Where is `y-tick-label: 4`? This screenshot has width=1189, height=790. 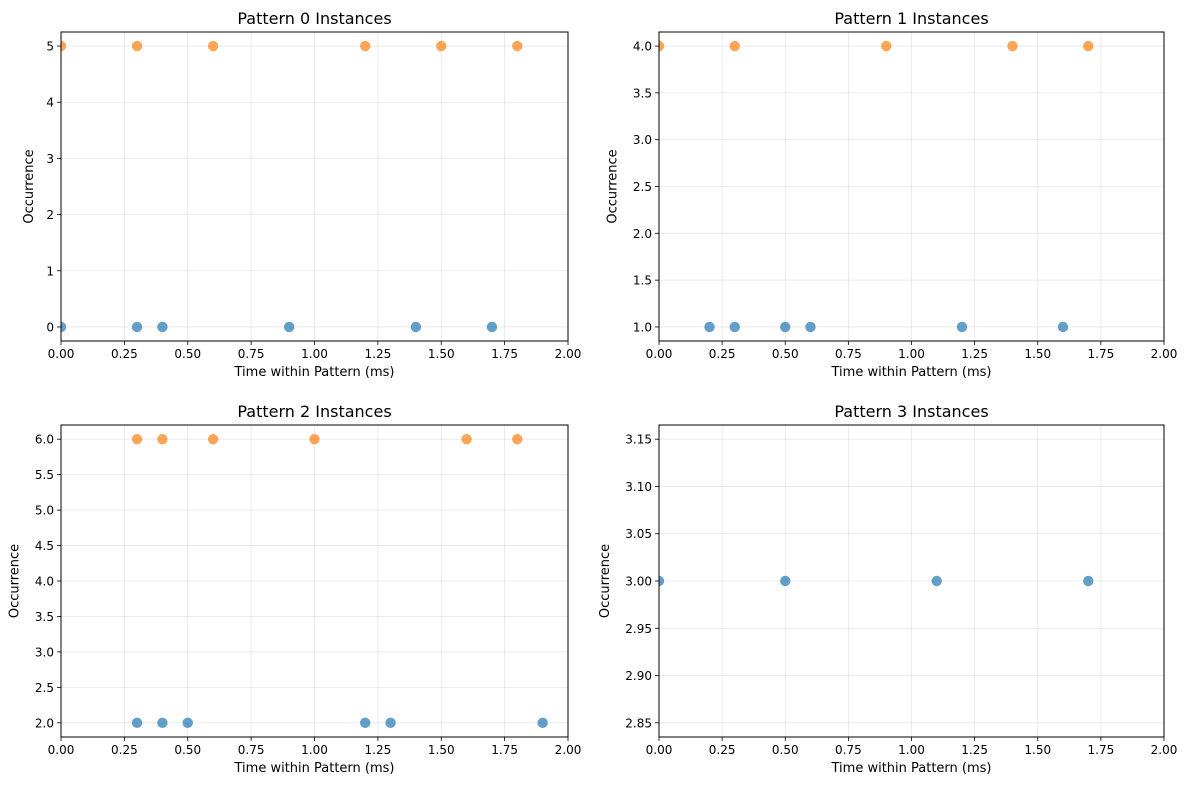
y-tick-label: 4 is located at coordinates (50, 103).